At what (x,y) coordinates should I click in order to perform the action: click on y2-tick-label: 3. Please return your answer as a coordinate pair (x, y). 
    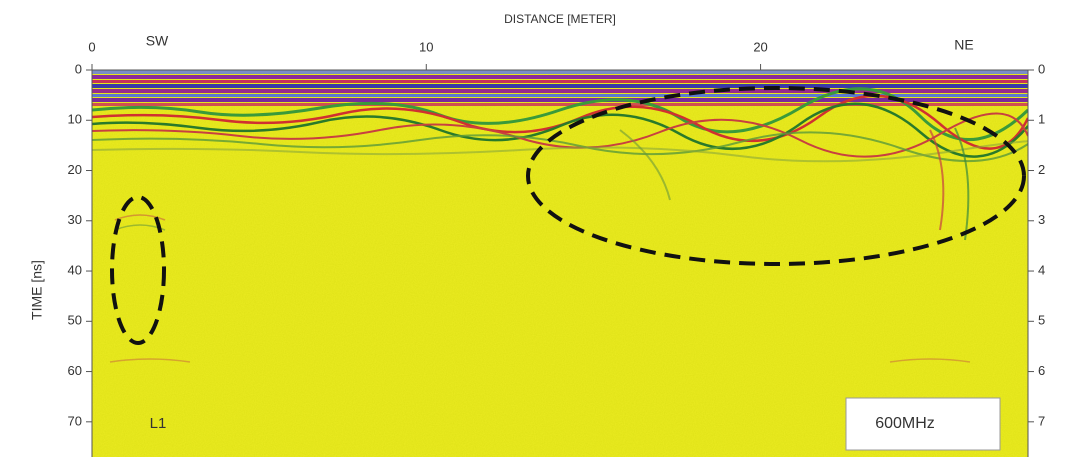
    Looking at the image, I should click on (1041, 219).